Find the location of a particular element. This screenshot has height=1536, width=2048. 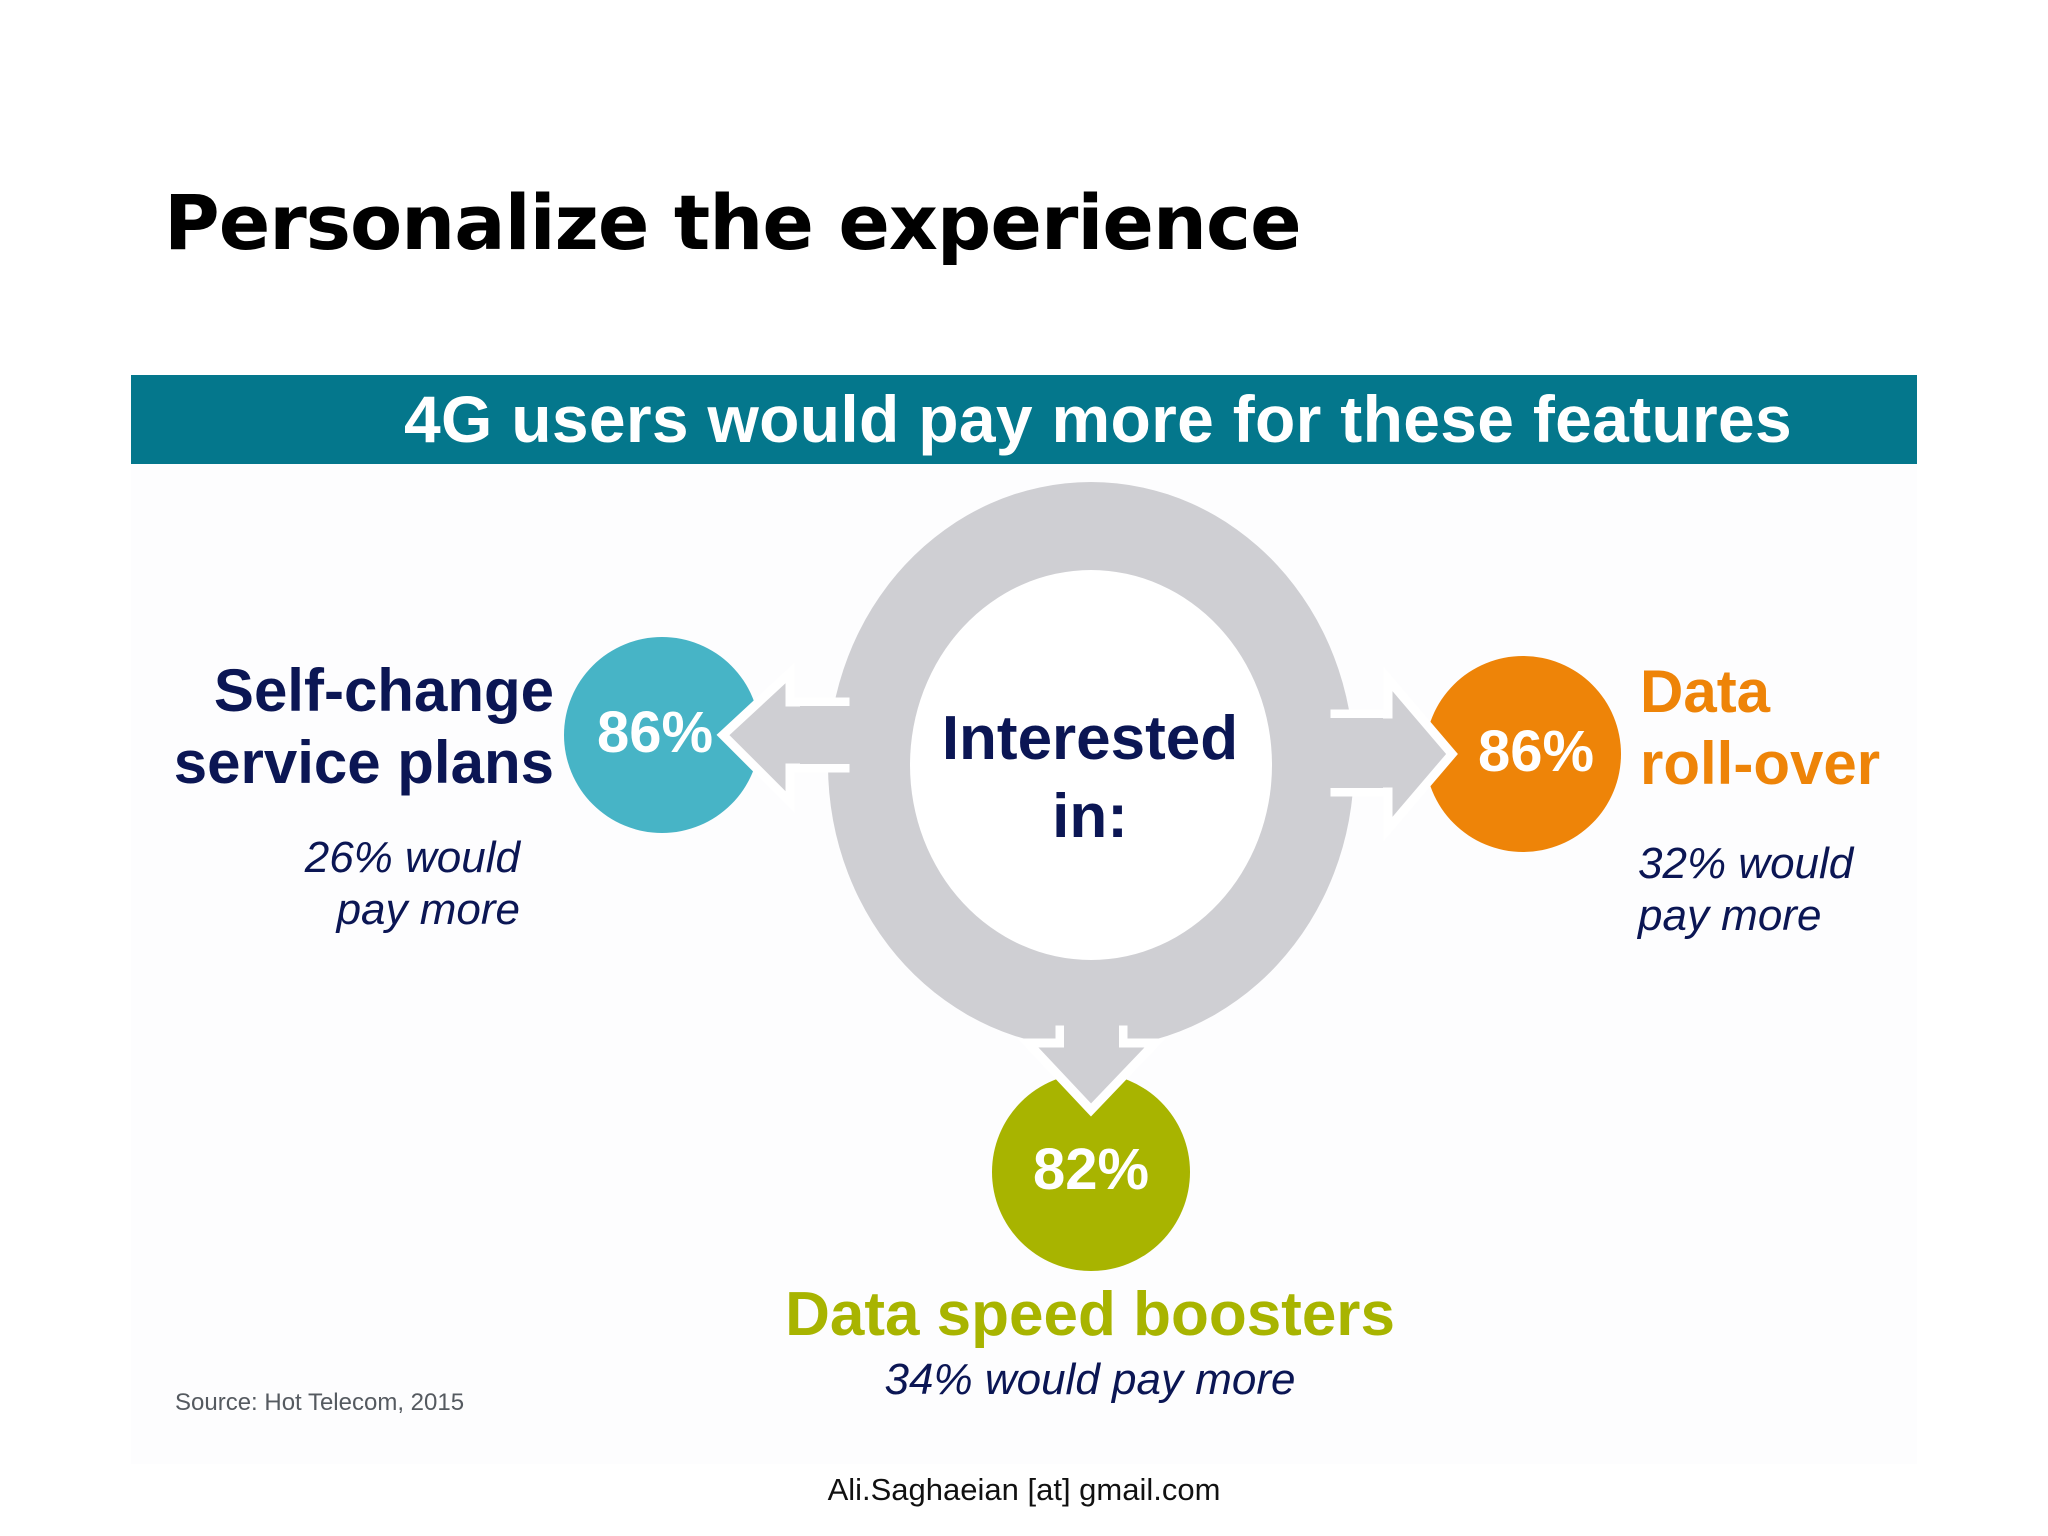

teal-circle is located at coordinates (662, 735).